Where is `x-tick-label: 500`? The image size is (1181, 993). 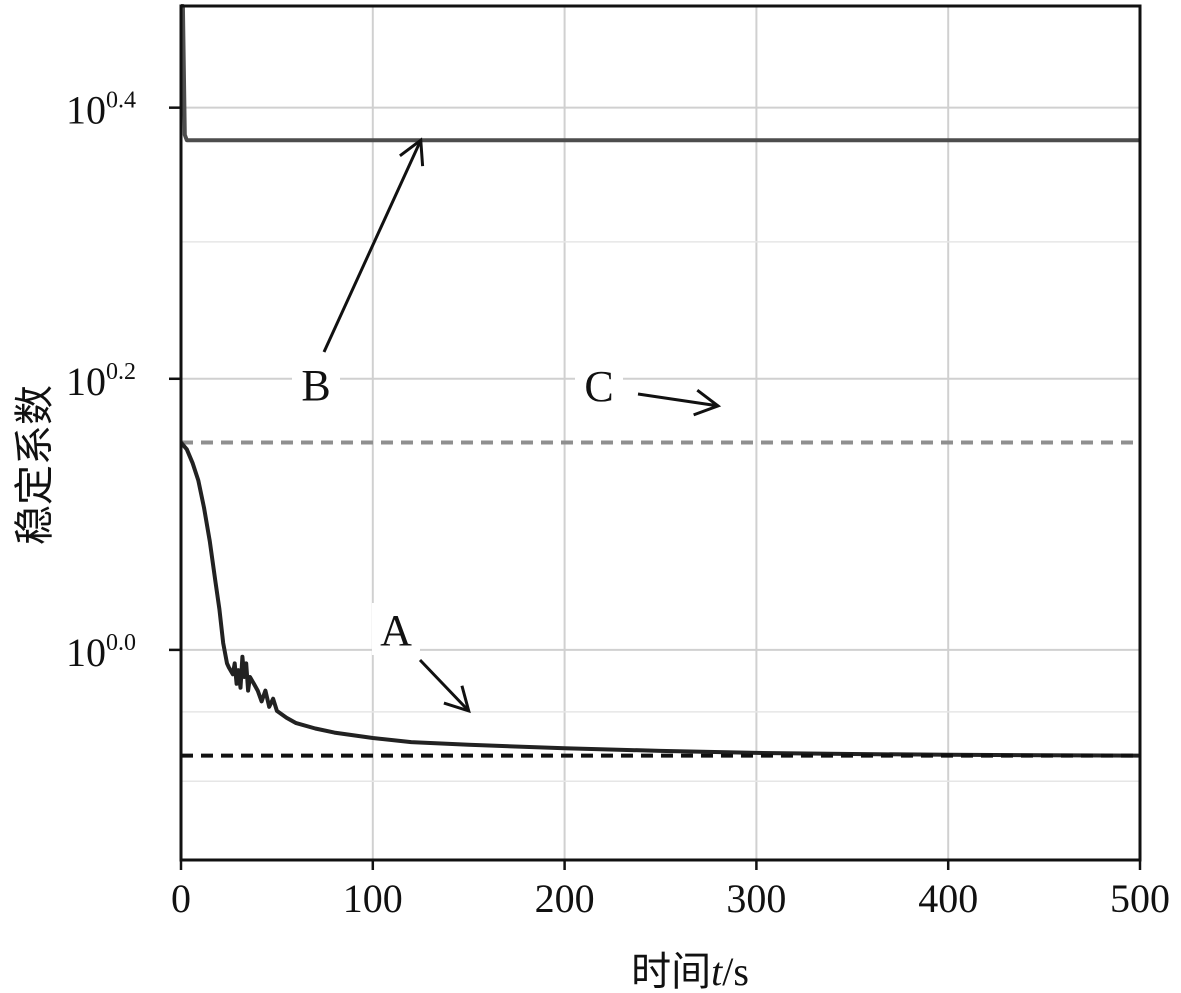 x-tick-label: 500 is located at coordinates (1140, 898).